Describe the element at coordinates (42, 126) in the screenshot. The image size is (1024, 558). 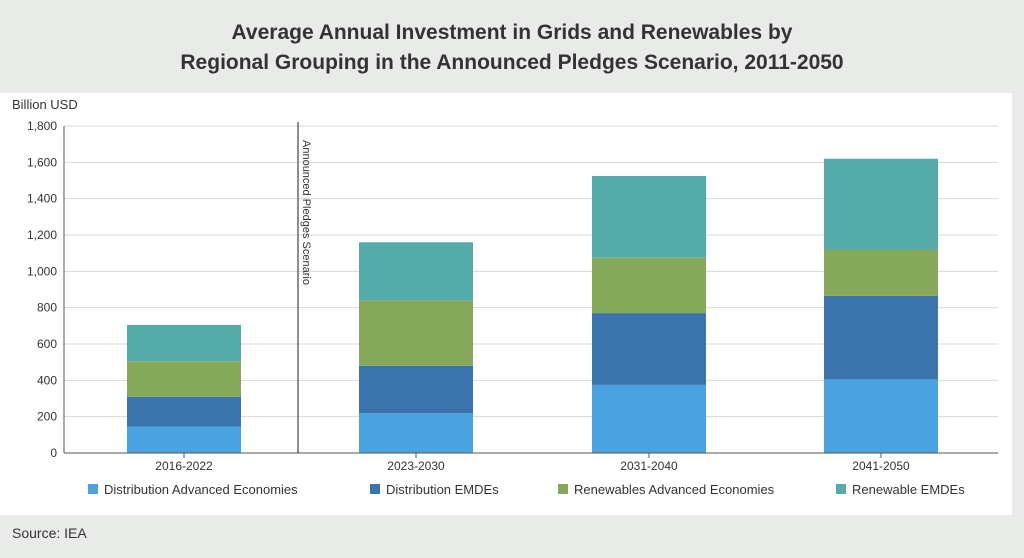
I see `y-tick-label: 1,800` at that location.